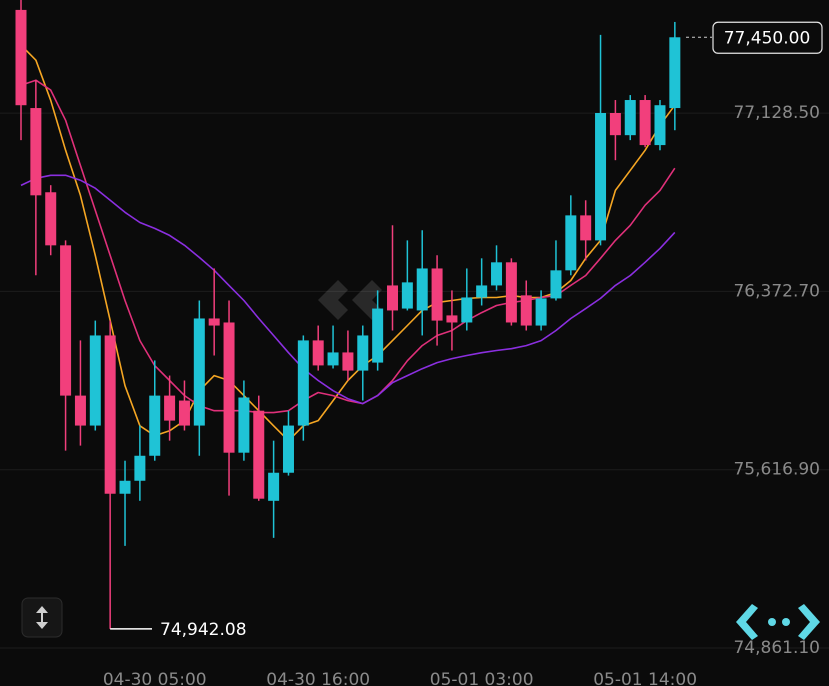 The image size is (829, 686). Describe the element at coordinates (645, 678) in the screenshot. I see `x-tick-label: 05-01 14:00` at that location.